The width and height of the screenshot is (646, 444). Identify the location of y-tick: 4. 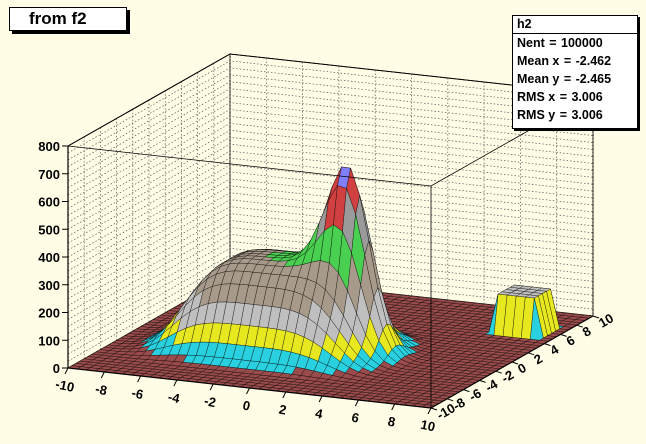
(553, 349).